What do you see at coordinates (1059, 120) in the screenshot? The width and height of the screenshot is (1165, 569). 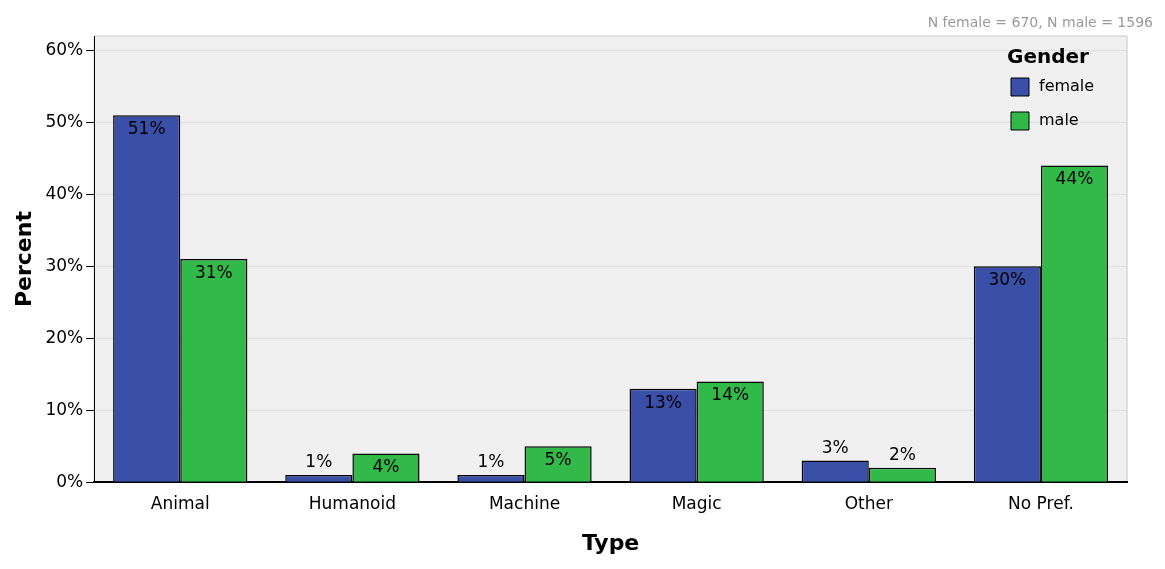 I see `legend-label: male` at bounding box center [1059, 120].